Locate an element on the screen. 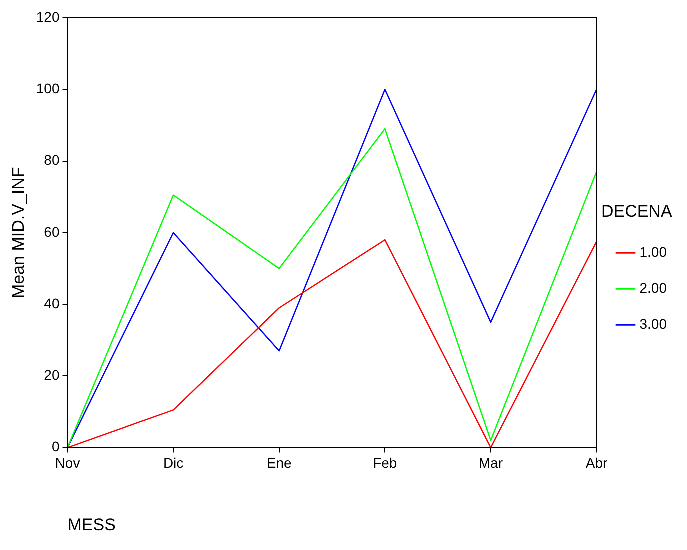  y-tick-label: 60 is located at coordinates (52, 232).